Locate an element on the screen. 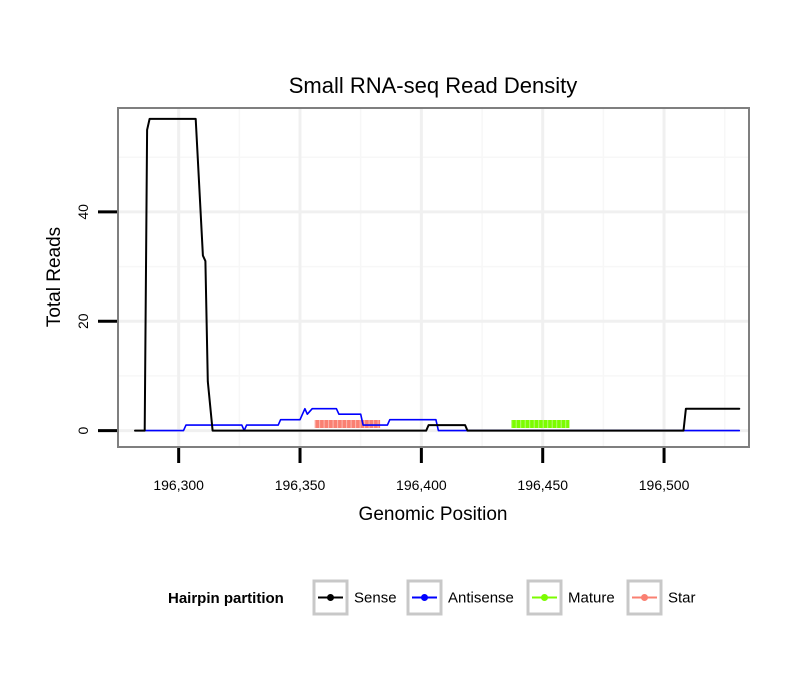  y-tick-label: 0 is located at coordinates (83, 430).